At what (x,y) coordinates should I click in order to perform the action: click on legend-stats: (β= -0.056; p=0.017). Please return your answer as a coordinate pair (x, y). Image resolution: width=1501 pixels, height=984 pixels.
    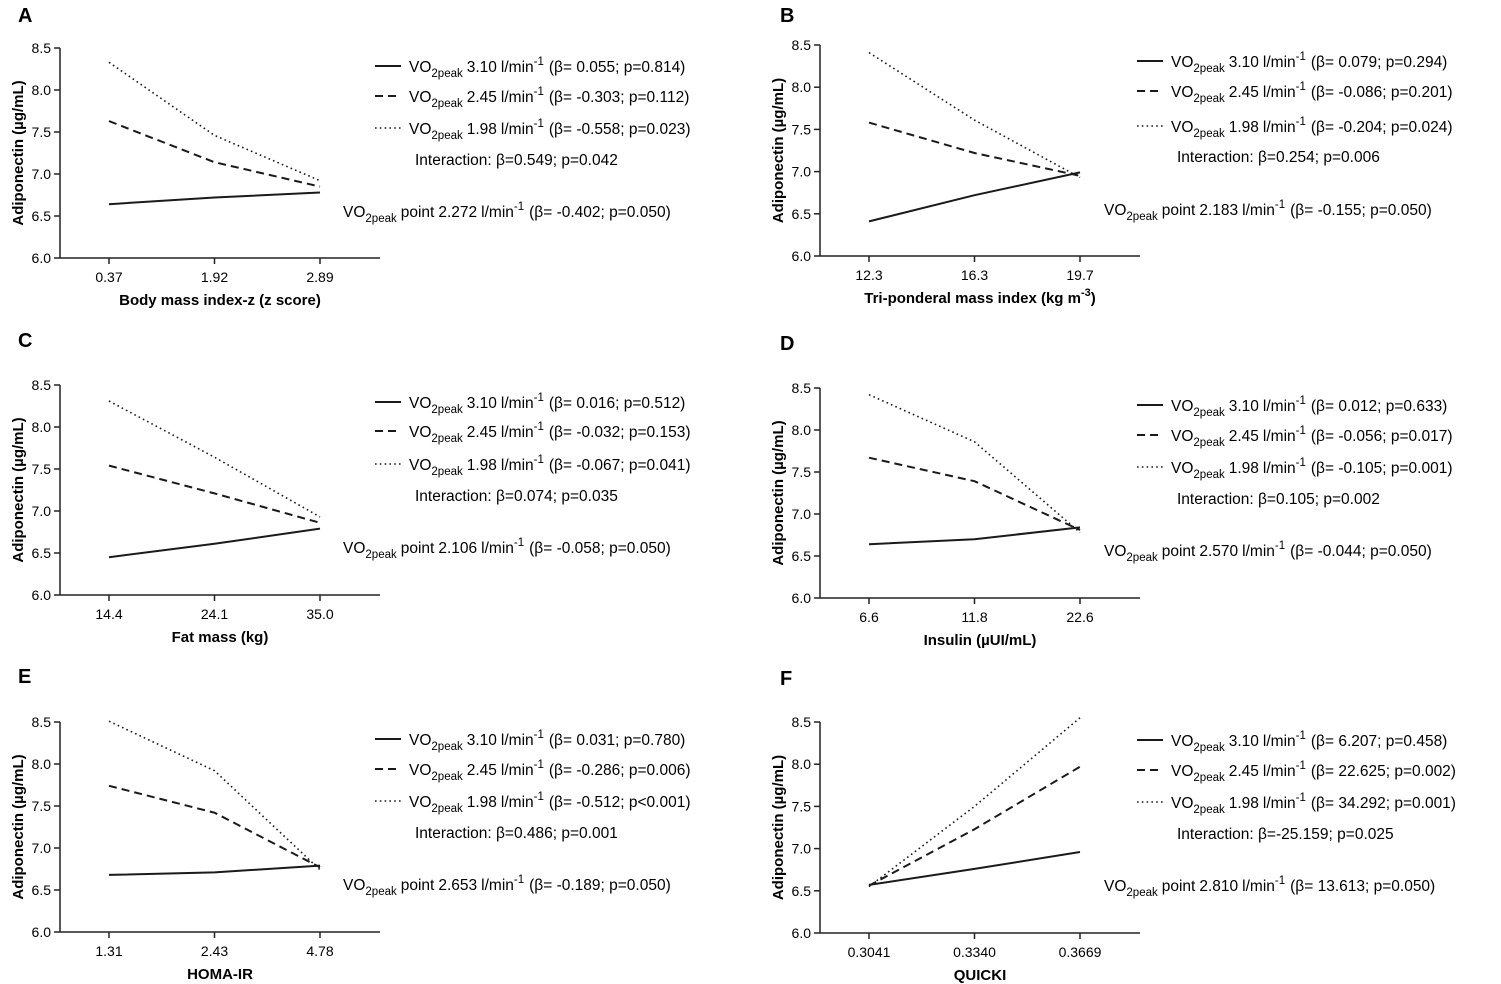
    Looking at the image, I should click on (1382, 436).